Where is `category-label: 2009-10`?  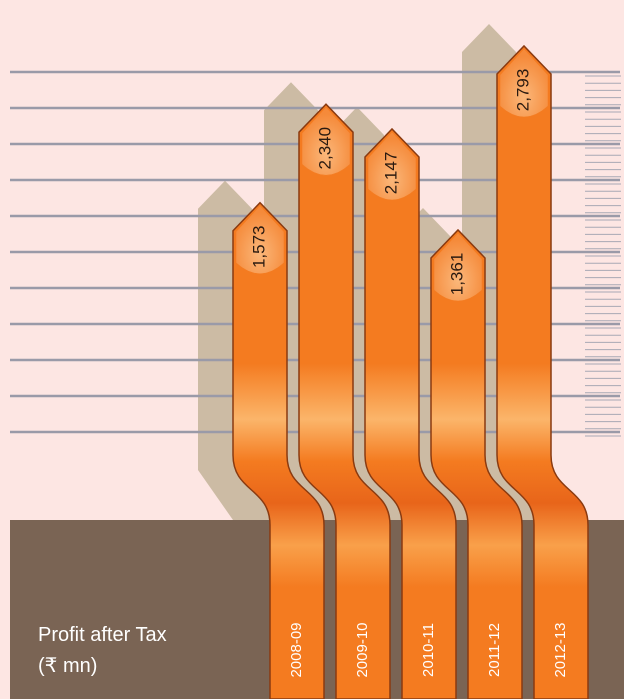 category-label: 2009-10 is located at coordinates (362, 649).